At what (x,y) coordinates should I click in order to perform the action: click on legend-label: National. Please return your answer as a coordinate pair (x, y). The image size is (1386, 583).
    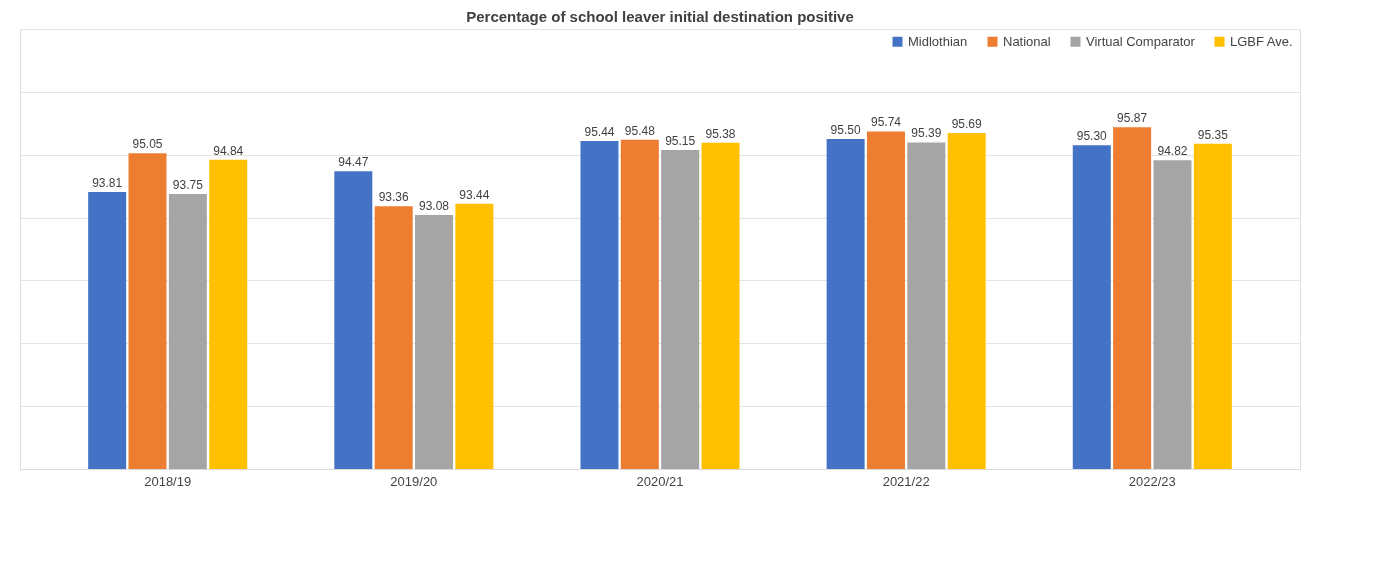
    Looking at the image, I should click on (1027, 41).